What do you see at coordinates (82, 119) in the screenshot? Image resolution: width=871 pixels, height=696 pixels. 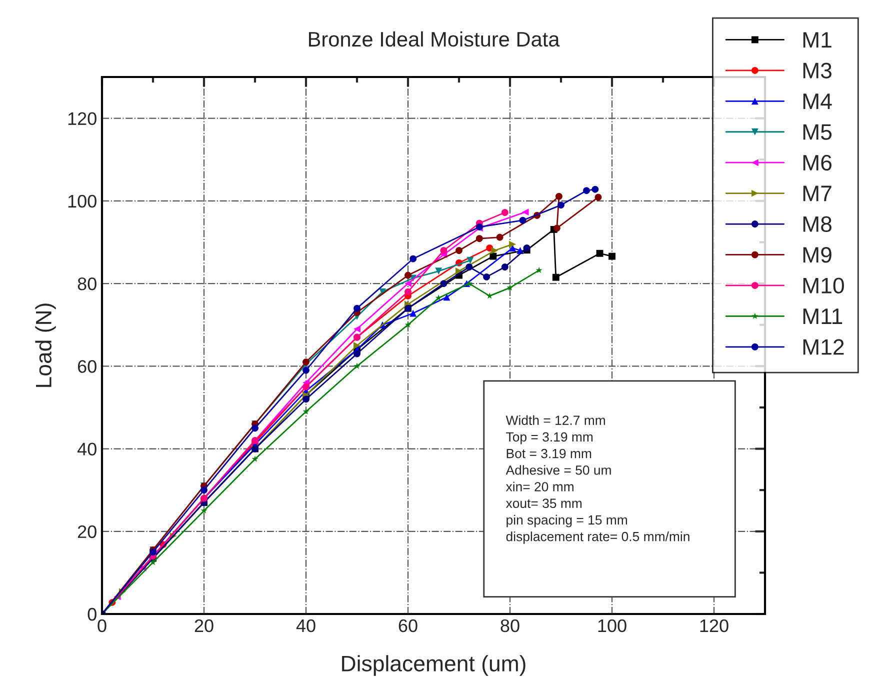 I see `y-tick-label: 120` at bounding box center [82, 119].